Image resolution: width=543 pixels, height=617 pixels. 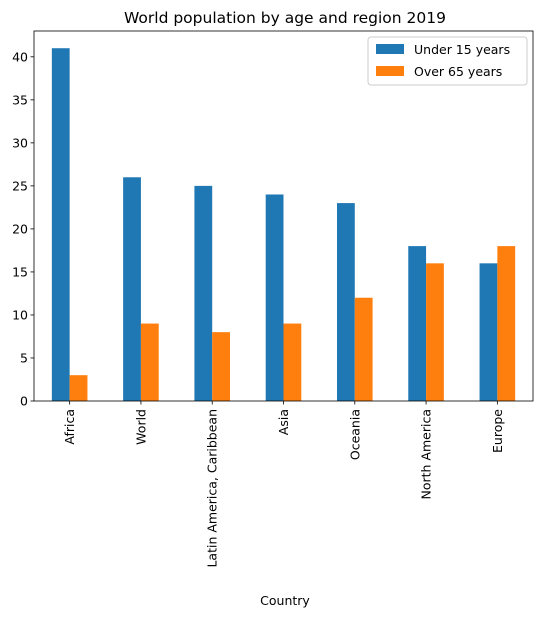 I want to click on legend-label-1: Over 65 years, so click(x=458, y=71).